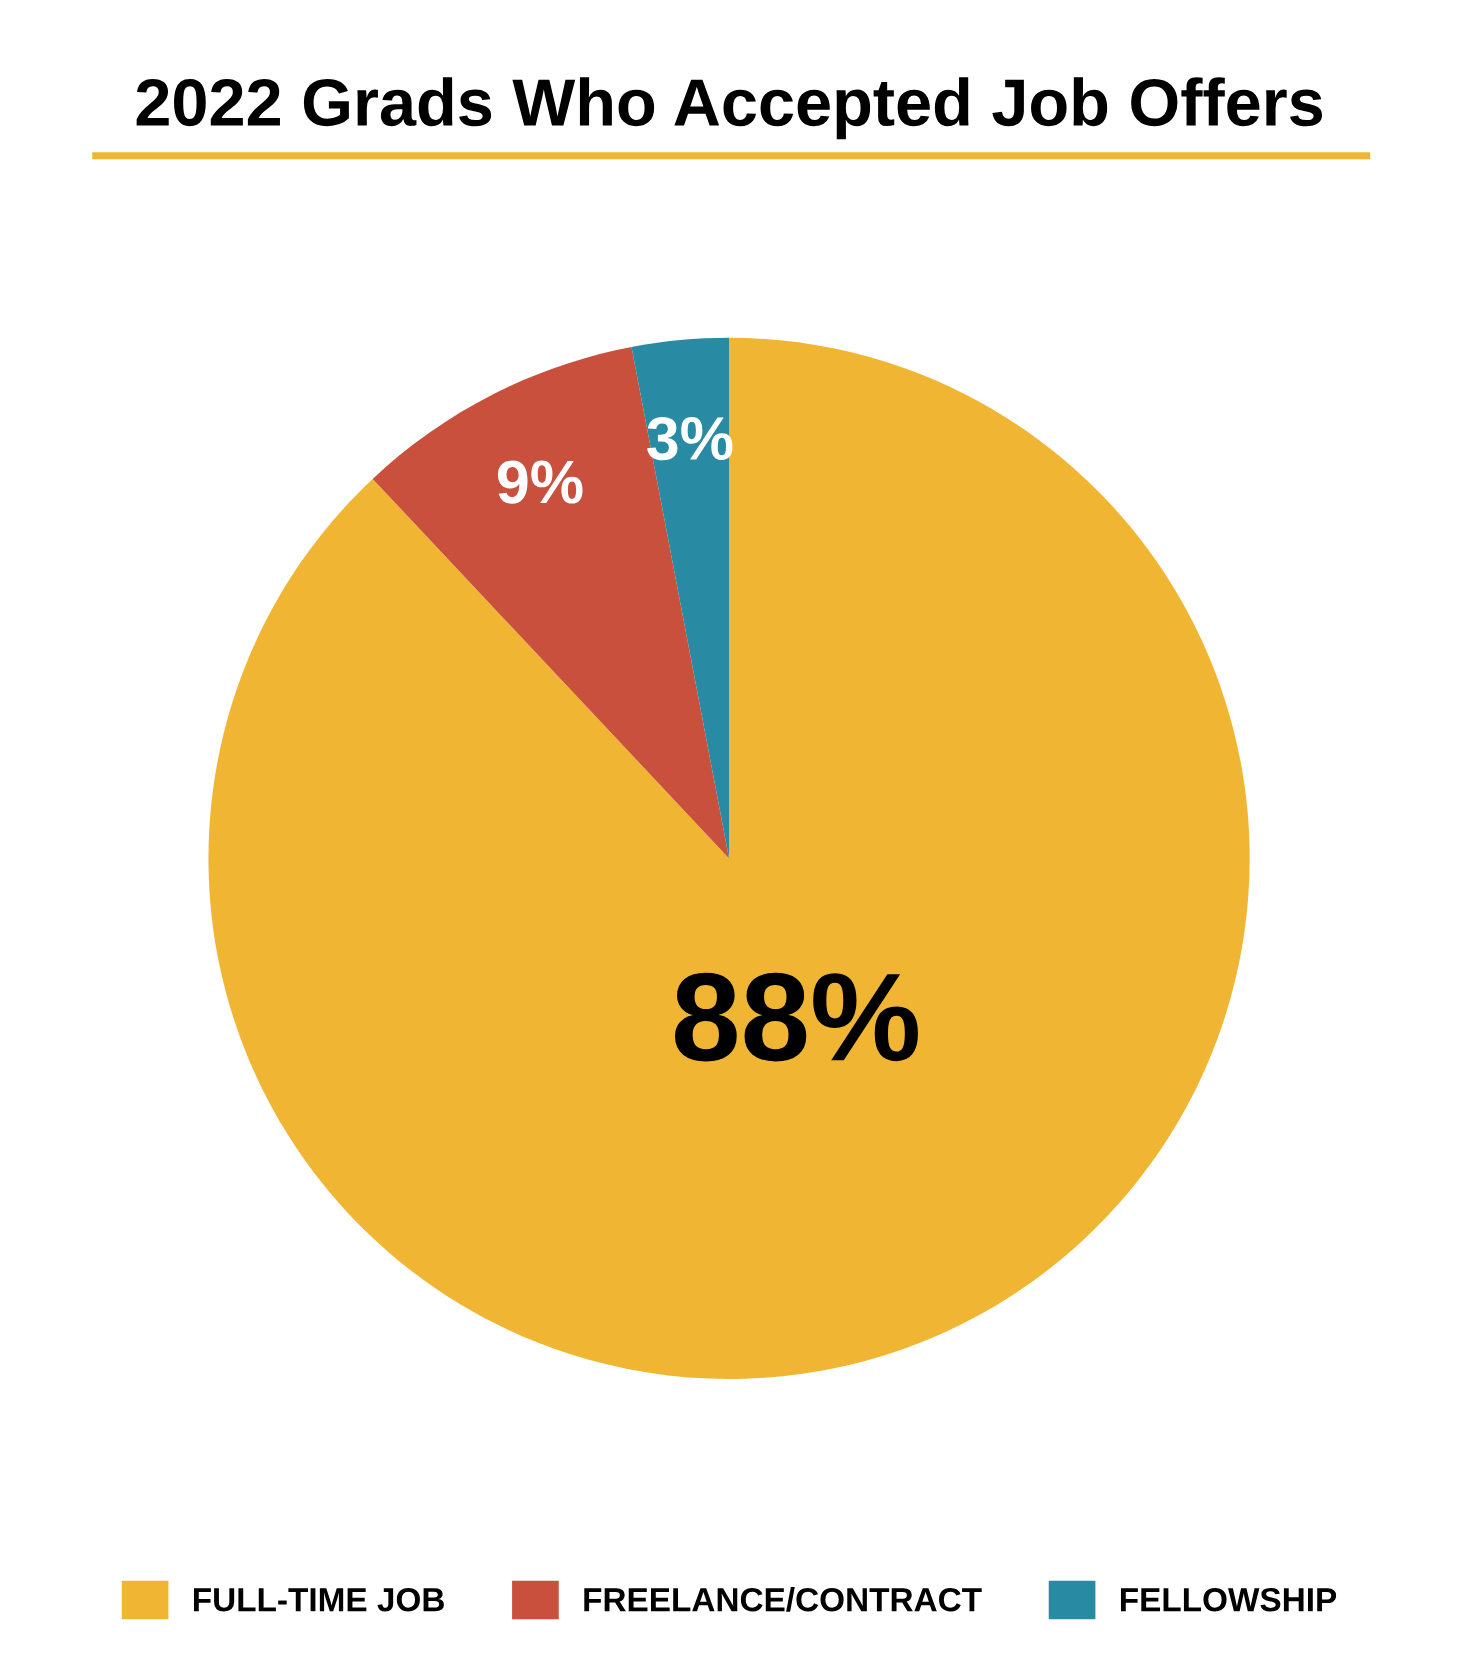 This screenshot has width=1459, height=1666. What do you see at coordinates (540, 482) in the screenshot?
I see `data-label: 9%` at bounding box center [540, 482].